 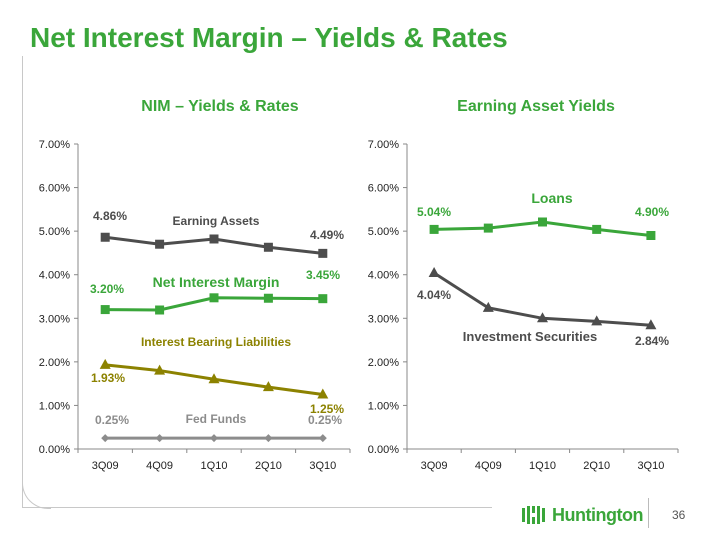 What do you see at coordinates (488, 466) in the screenshot?
I see `chart2-x-tick-label: 4Q09` at bounding box center [488, 466].